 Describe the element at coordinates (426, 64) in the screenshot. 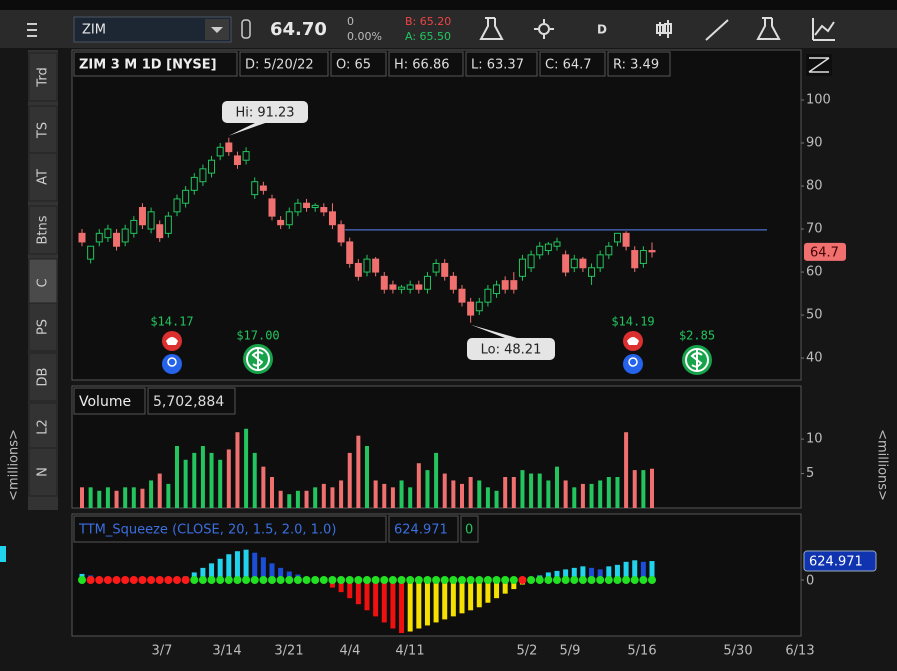

I see `info-chip-box` at that location.